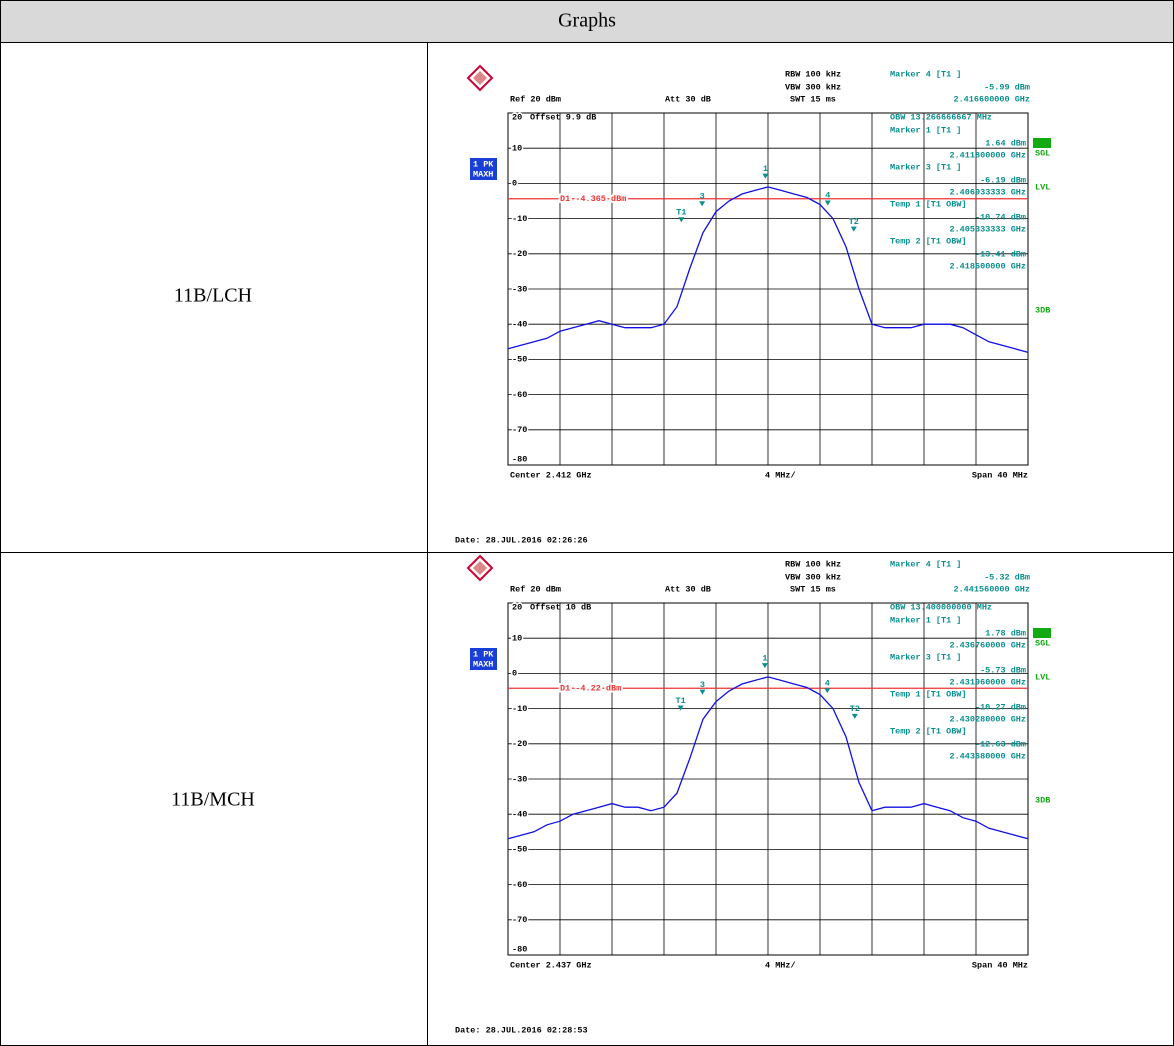 The width and height of the screenshot is (1174, 1046). I want to click on center: Center 2.437 GHz, so click(551, 965).